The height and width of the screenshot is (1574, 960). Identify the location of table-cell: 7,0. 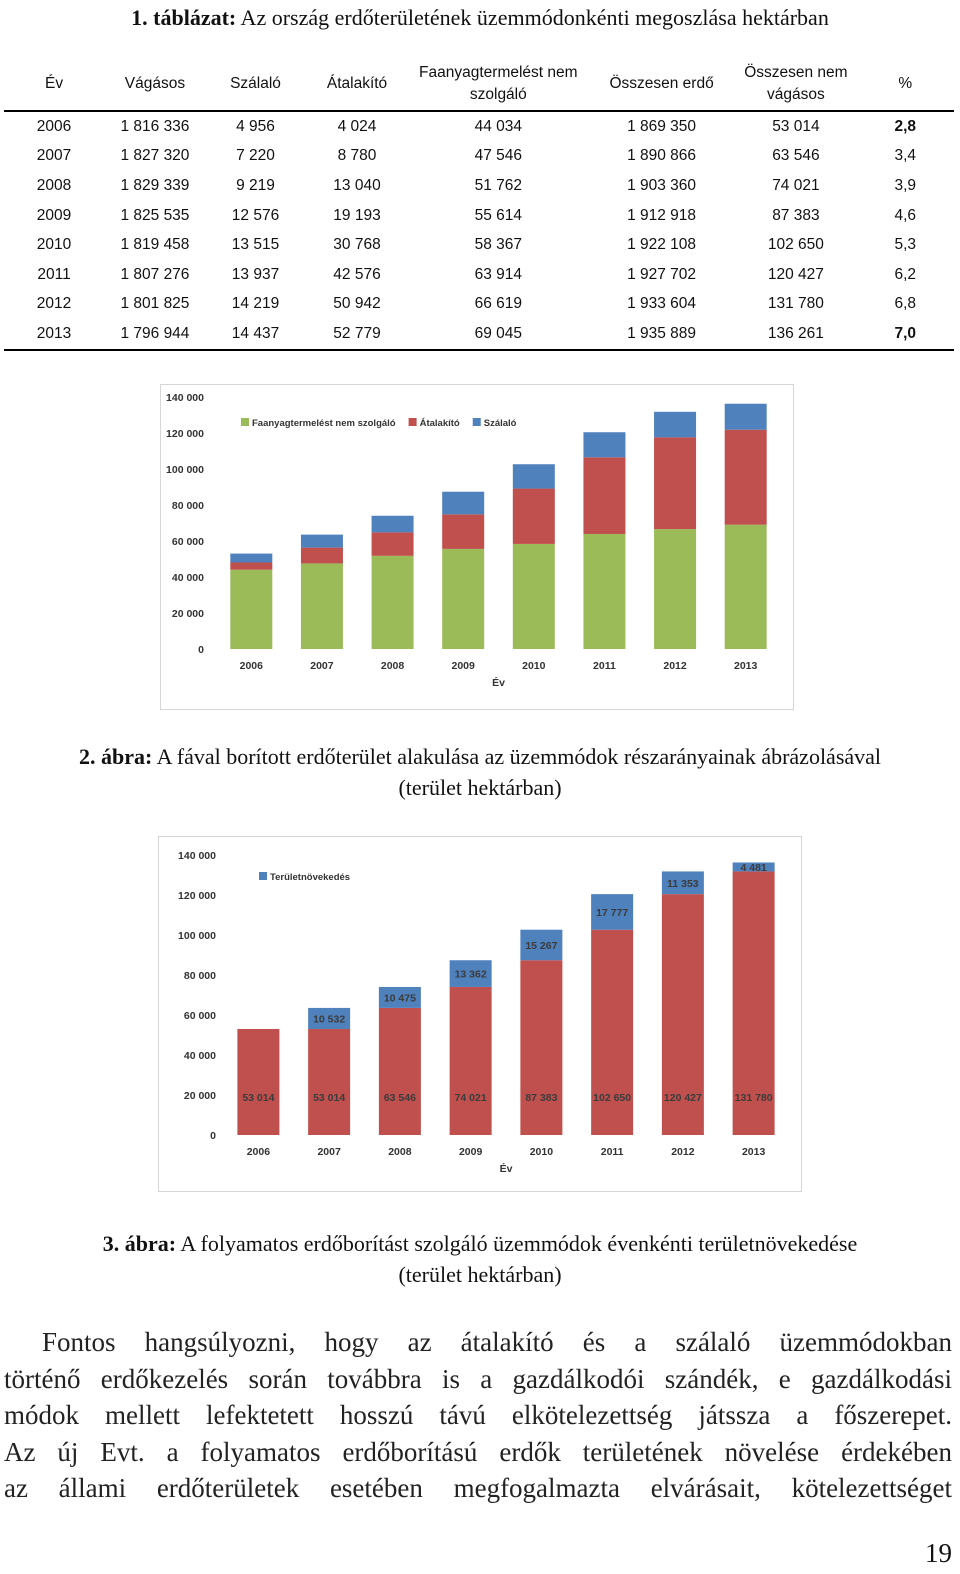
(905, 335).